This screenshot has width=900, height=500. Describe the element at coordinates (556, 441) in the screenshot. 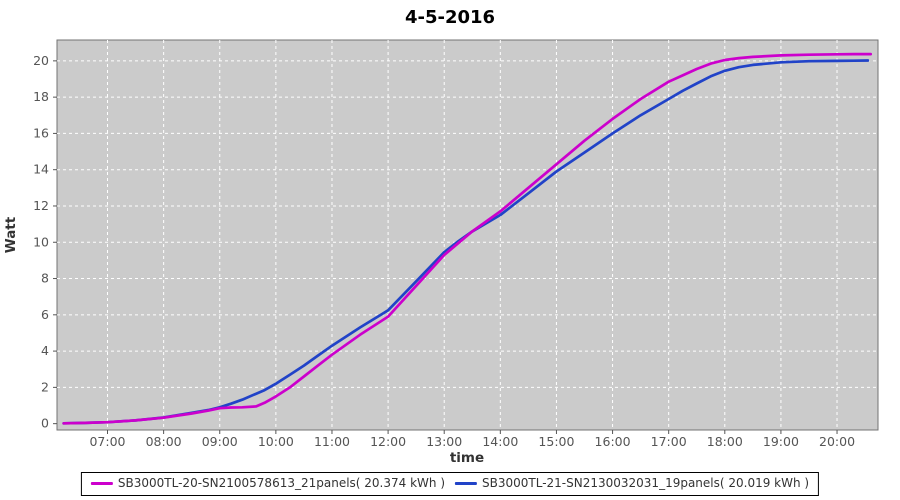

I see `x-tick-label: 15:00` at that location.